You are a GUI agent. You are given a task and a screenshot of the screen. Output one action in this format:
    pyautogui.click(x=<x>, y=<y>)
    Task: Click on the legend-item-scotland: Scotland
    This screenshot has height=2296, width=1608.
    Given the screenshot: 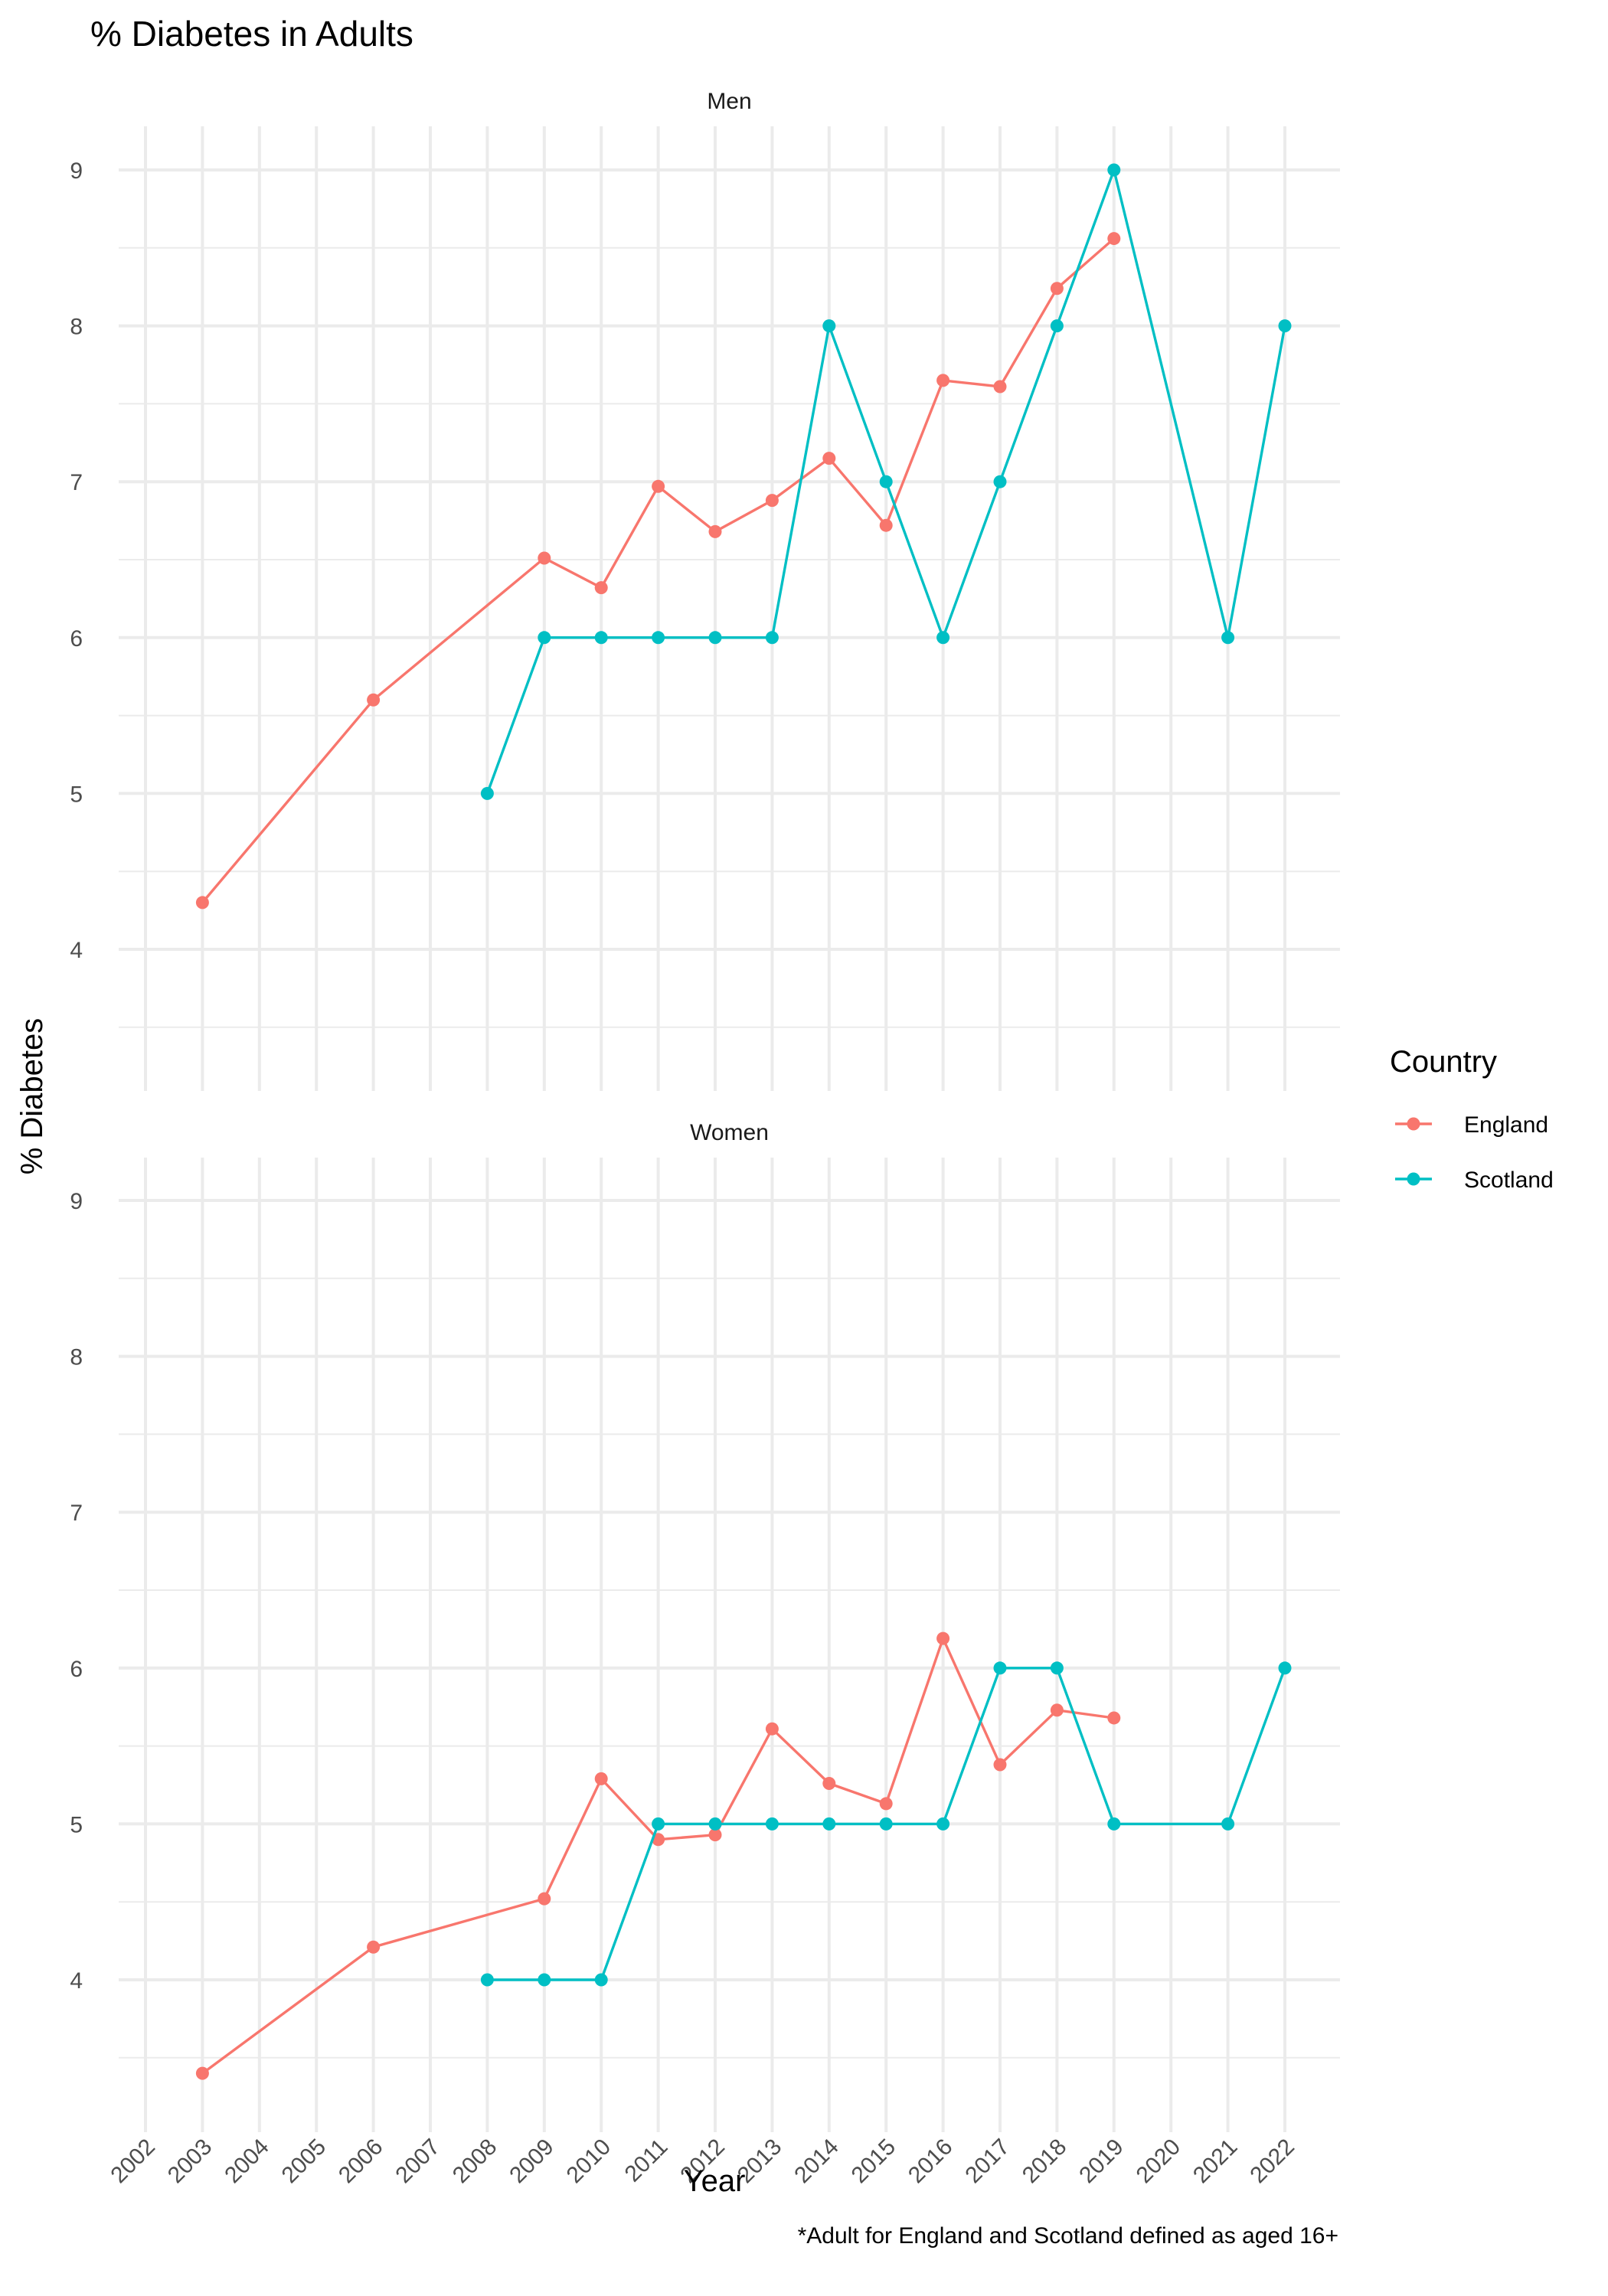 What is the action you would take?
    pyautogui.click(x=1474, y=1180)
    